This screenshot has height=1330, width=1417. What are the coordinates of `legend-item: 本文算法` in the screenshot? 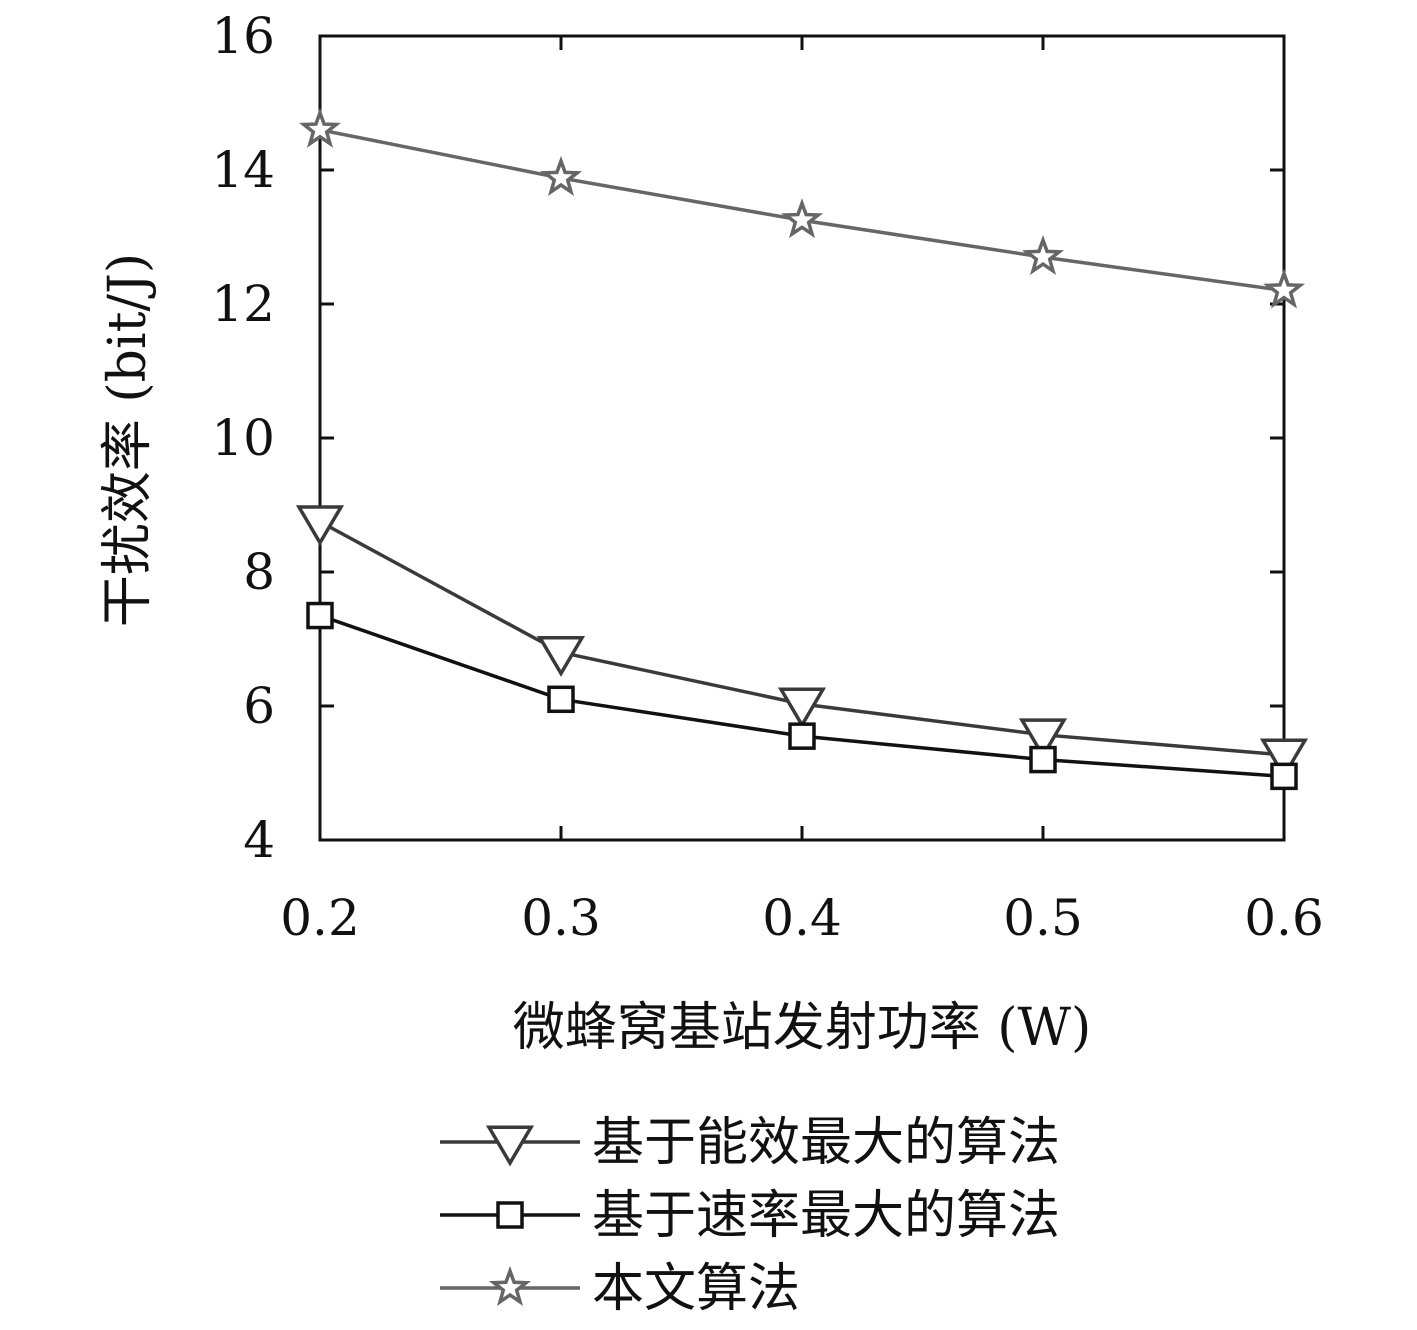 It's located at (620, 1289).